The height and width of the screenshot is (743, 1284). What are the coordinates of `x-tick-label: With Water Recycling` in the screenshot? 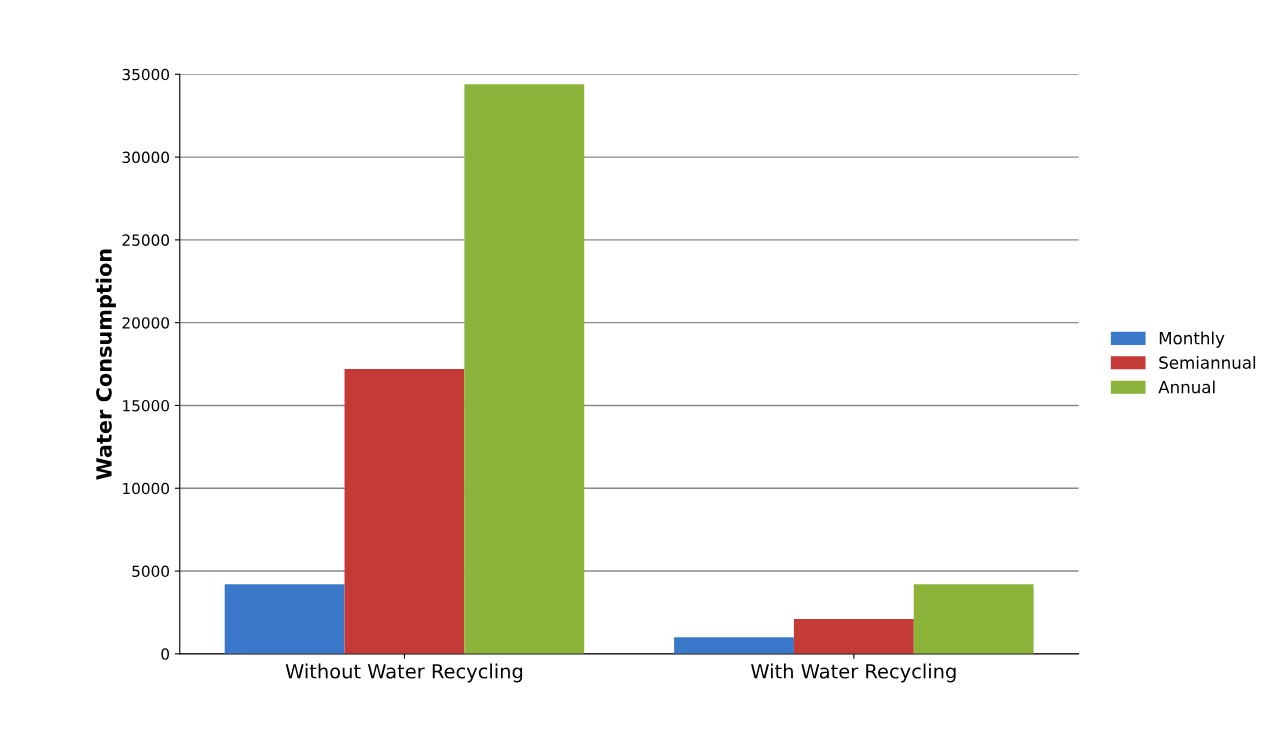 It's located at (853, 673).